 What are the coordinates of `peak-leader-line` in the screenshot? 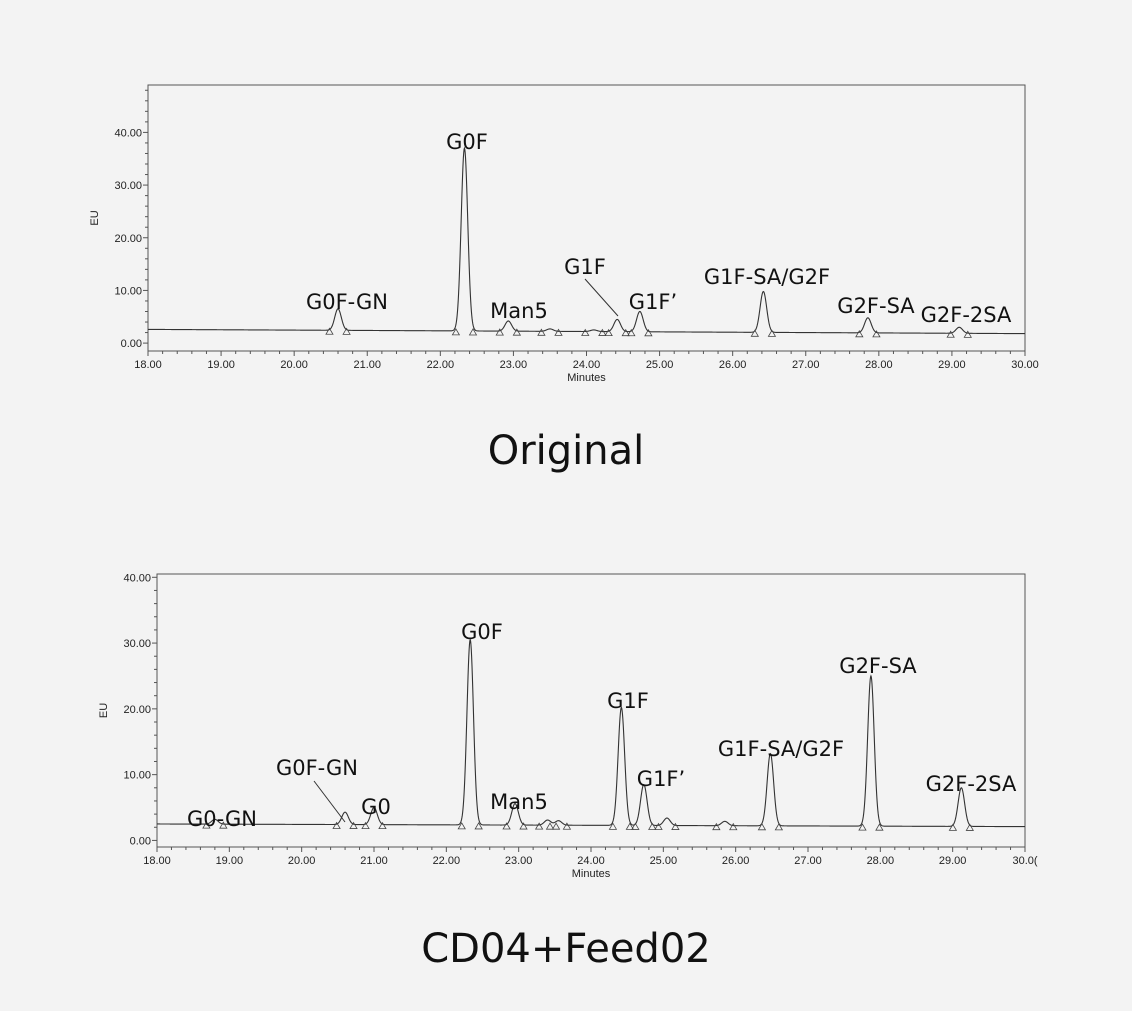 It's located at (601, 297).